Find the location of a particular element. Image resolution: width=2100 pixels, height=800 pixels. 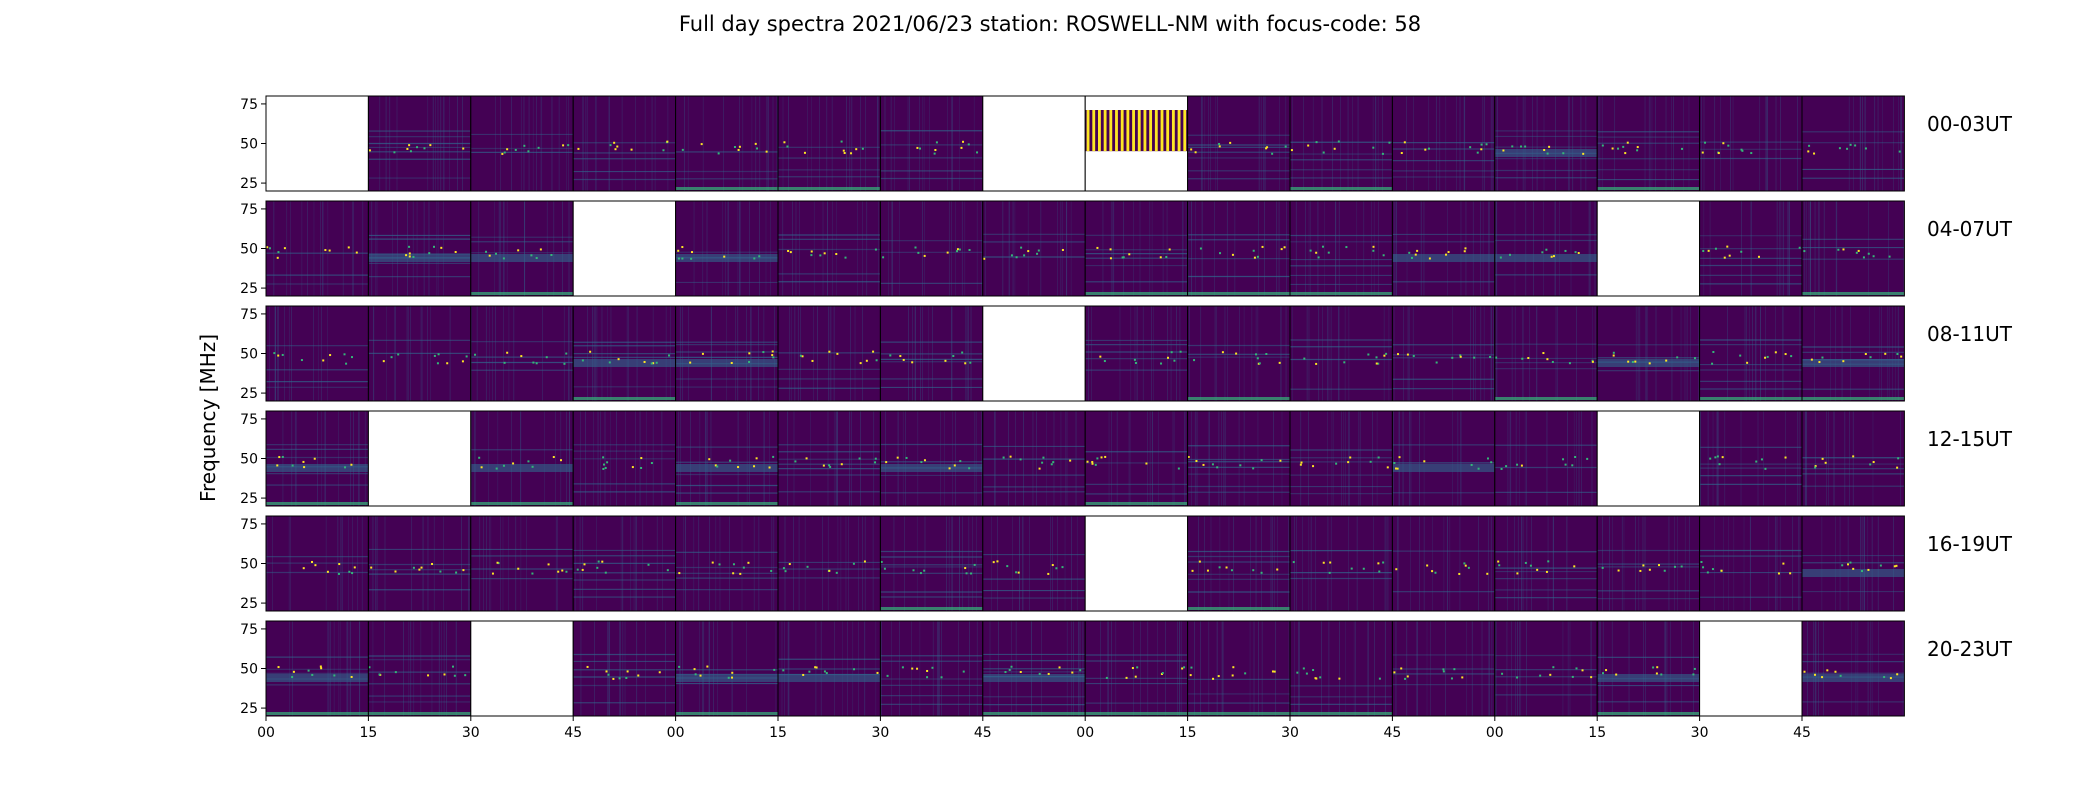

x-tick-label: 15 is located at coordinates (1188, 733).